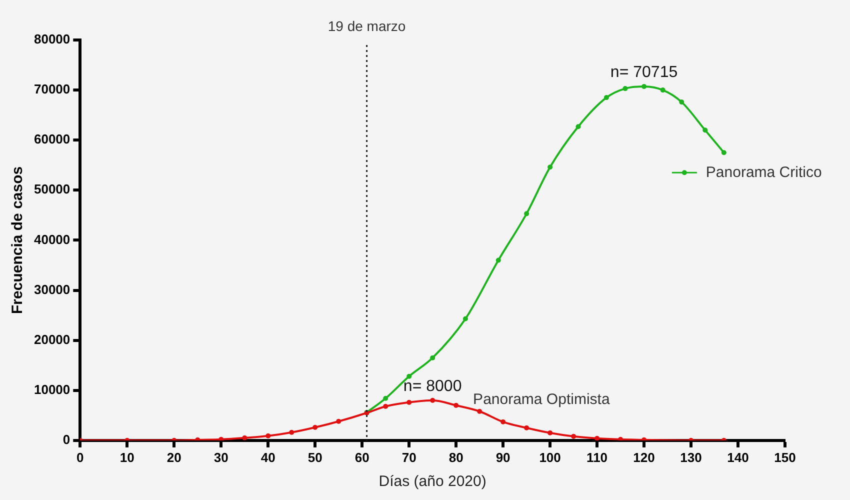 The image size is (850, 500). What do you see at coordinates (221, 457) in the screenshot?
I see `x-tick-label: 30` at bounding box center [221, 457].